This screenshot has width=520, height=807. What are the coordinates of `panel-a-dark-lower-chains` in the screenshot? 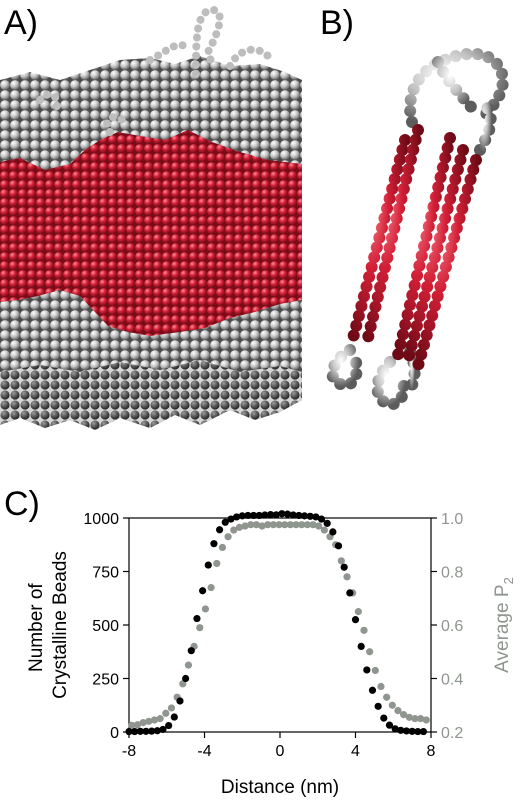 It's located at (151, 395).